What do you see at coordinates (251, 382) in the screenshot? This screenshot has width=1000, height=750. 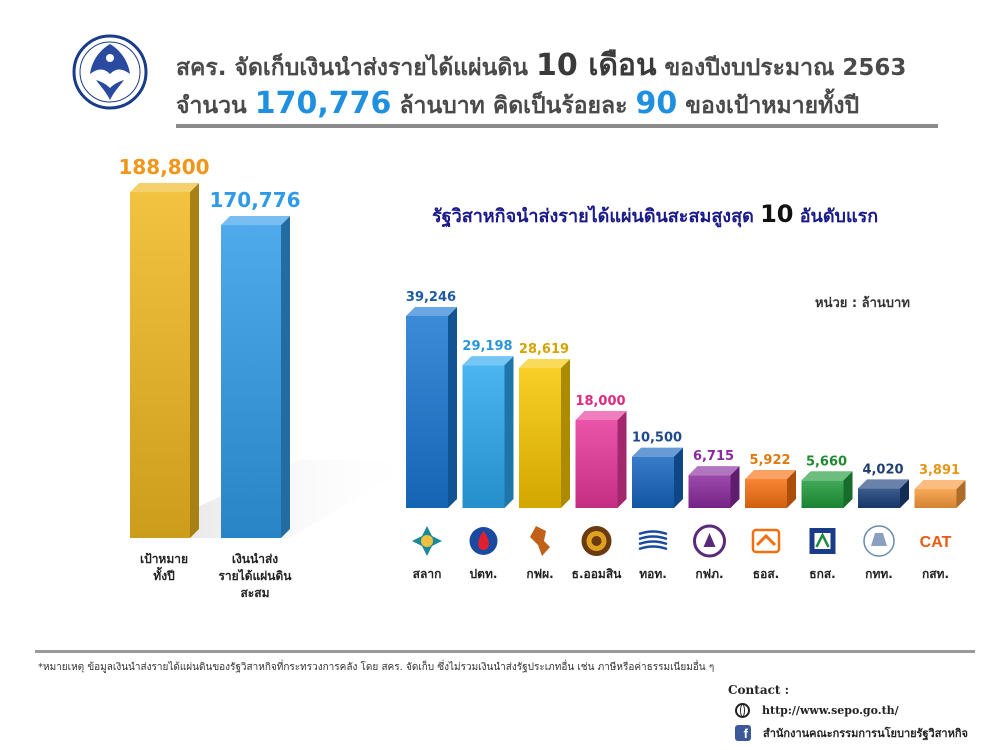 I see `left-bar-1-front` at bounding box center [251, 382].